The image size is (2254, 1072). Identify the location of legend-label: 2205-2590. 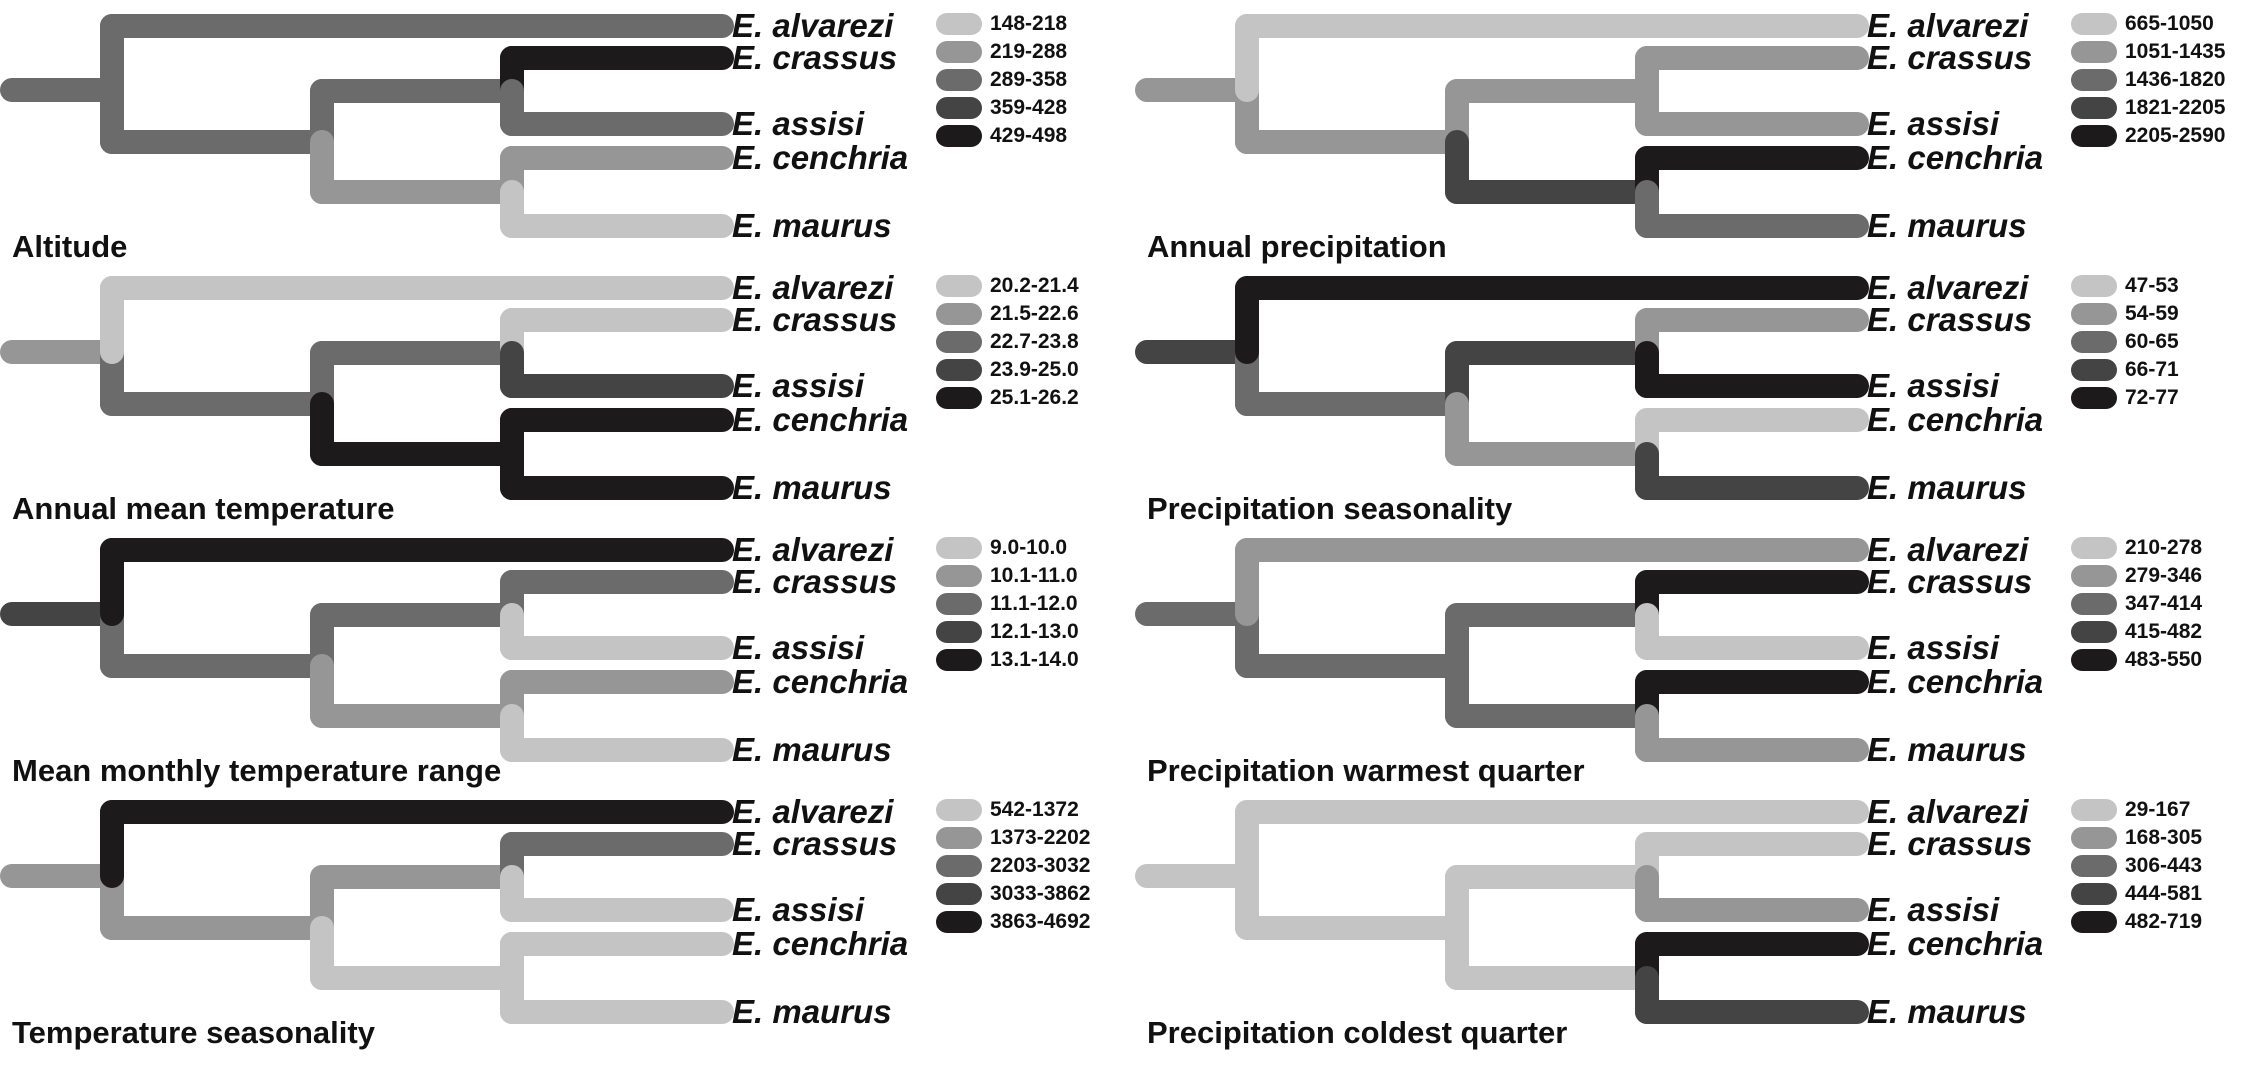
(2175, 135).